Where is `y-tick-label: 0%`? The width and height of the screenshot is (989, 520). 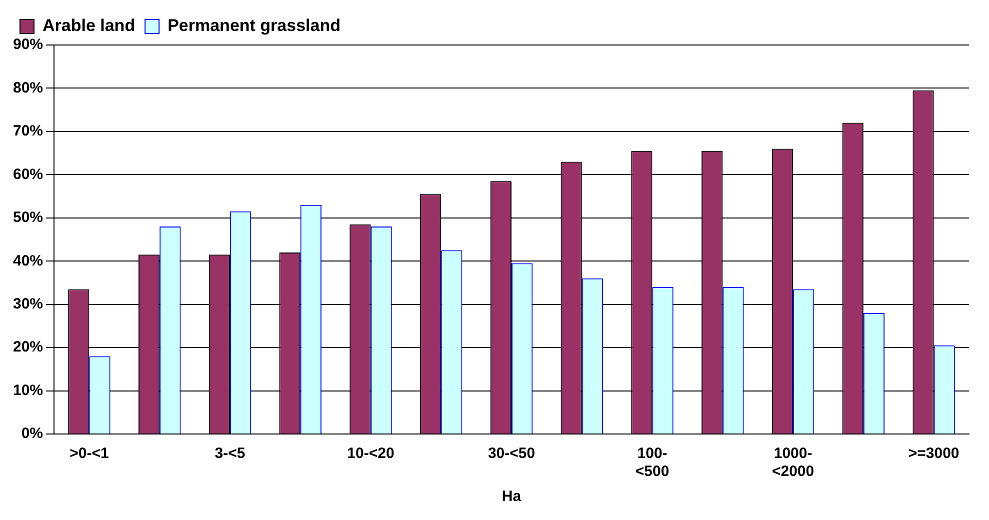
y-tick-label: 0% is located at coordinates (32, 433).